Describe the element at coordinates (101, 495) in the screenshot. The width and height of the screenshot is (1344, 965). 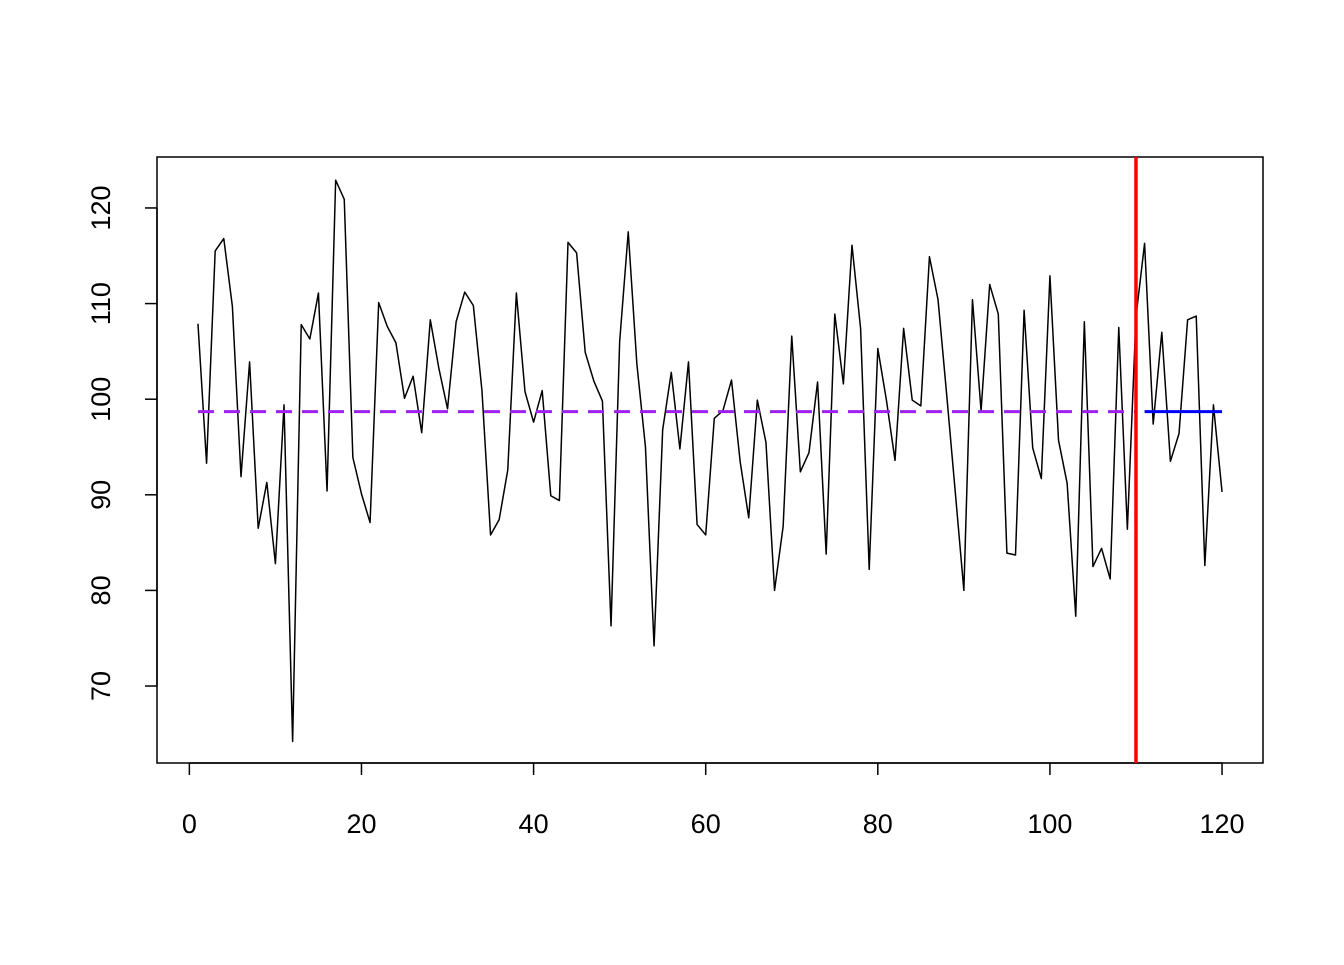
I see `y-tick-label: 90` at that location.